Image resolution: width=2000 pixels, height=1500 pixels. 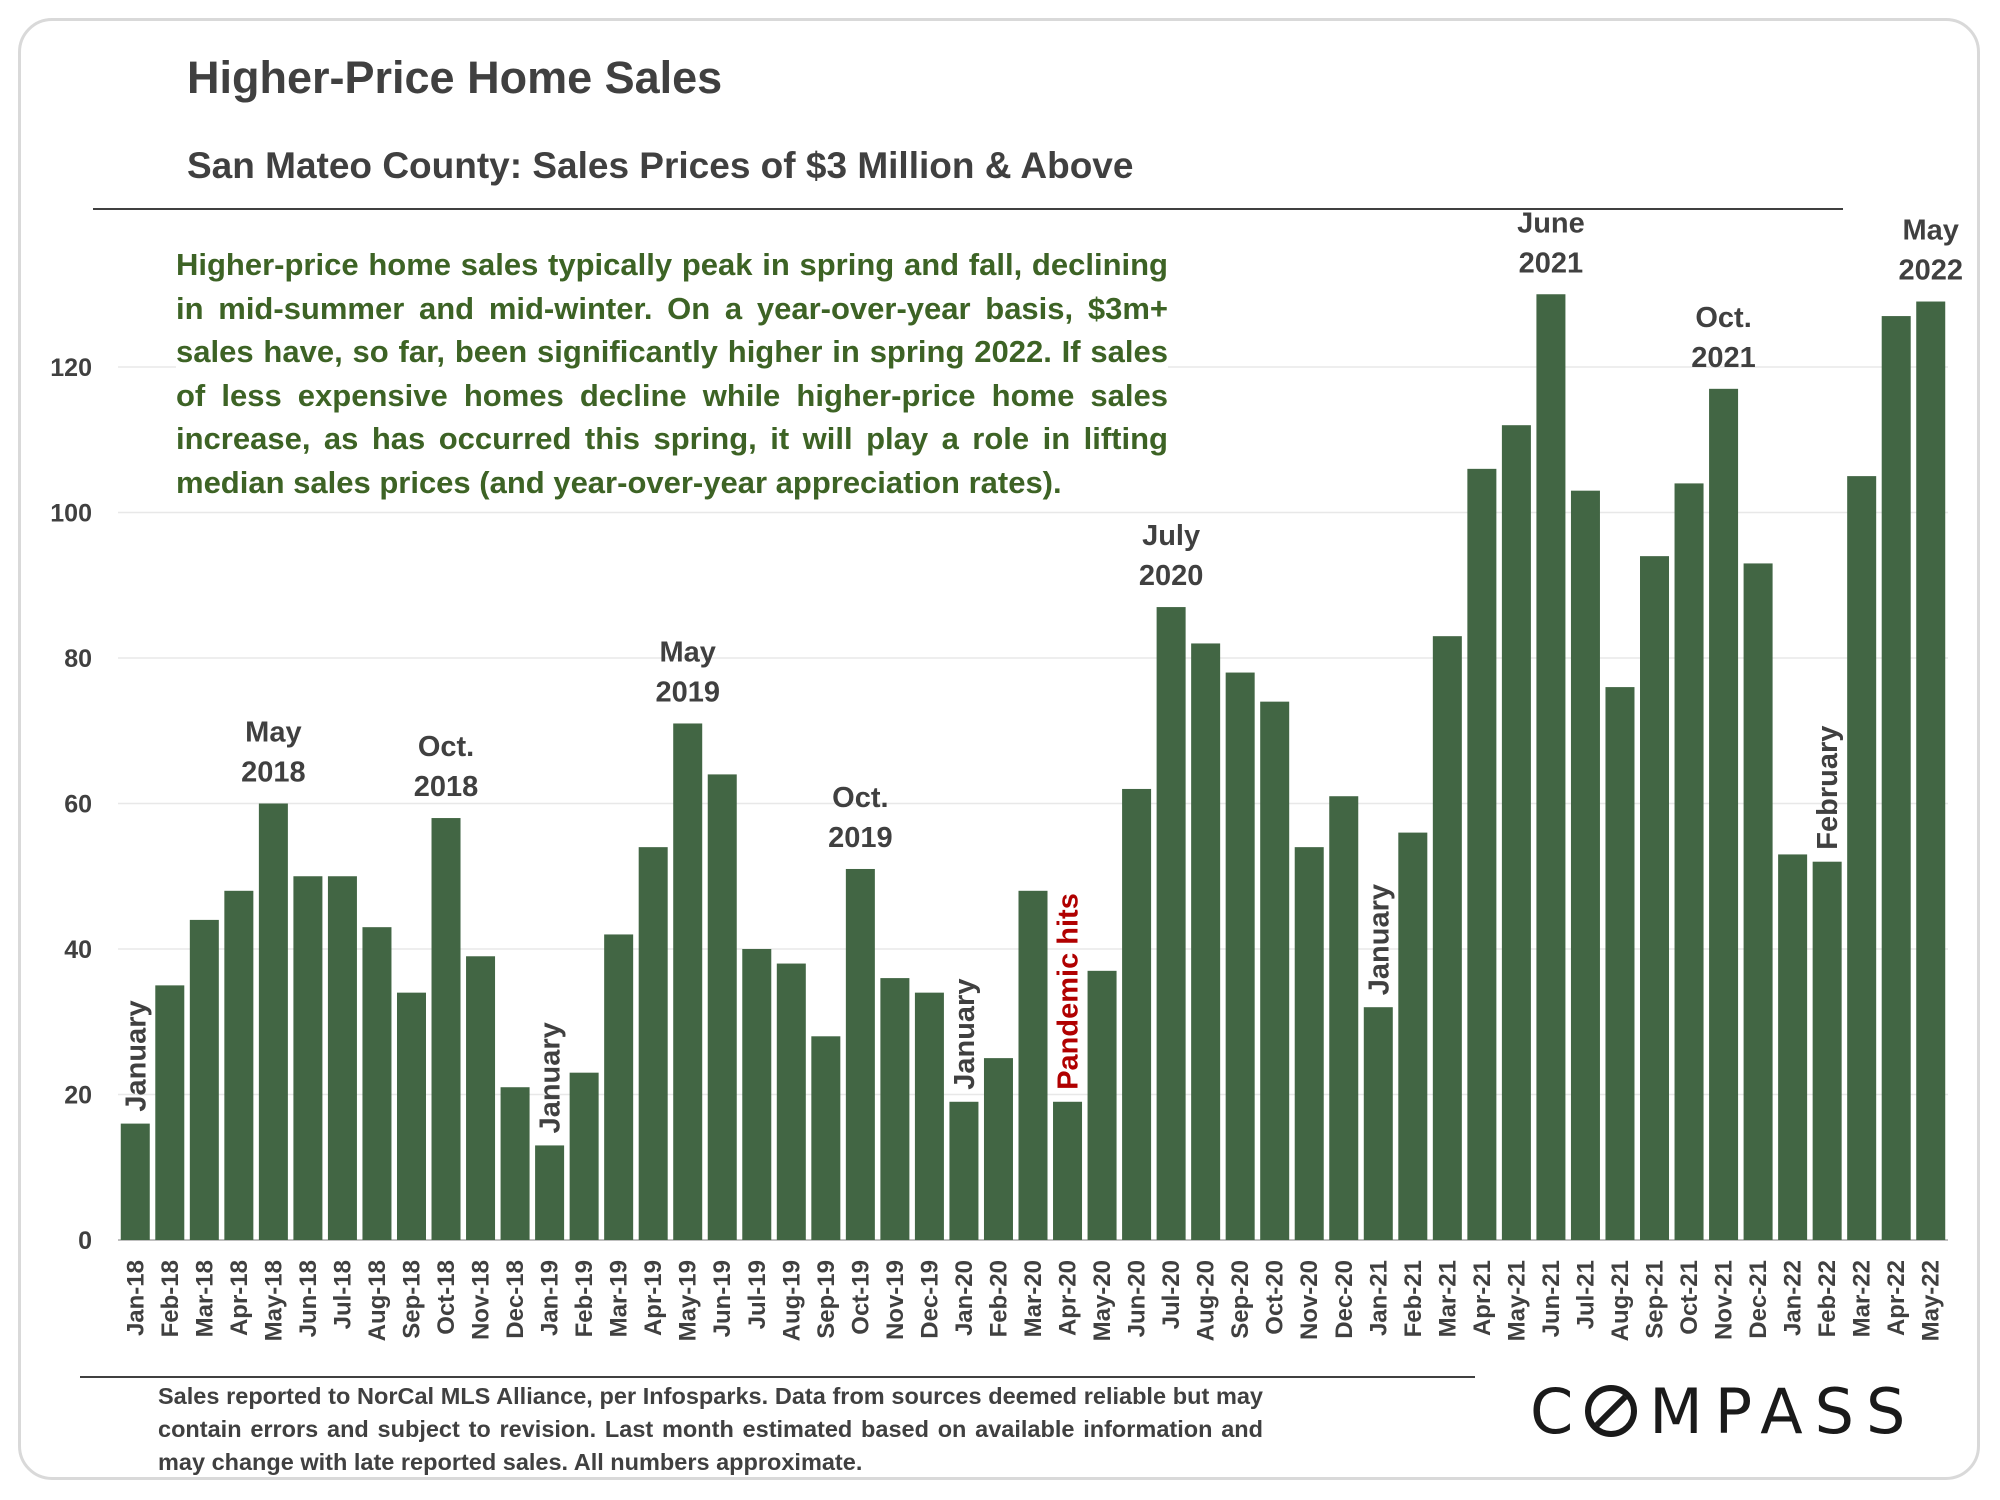 What do you see at coordinates (1793, 1298) in the screenshot?
I see `x-tick-label: Jan-22` at bounding box center [1793, 1298].